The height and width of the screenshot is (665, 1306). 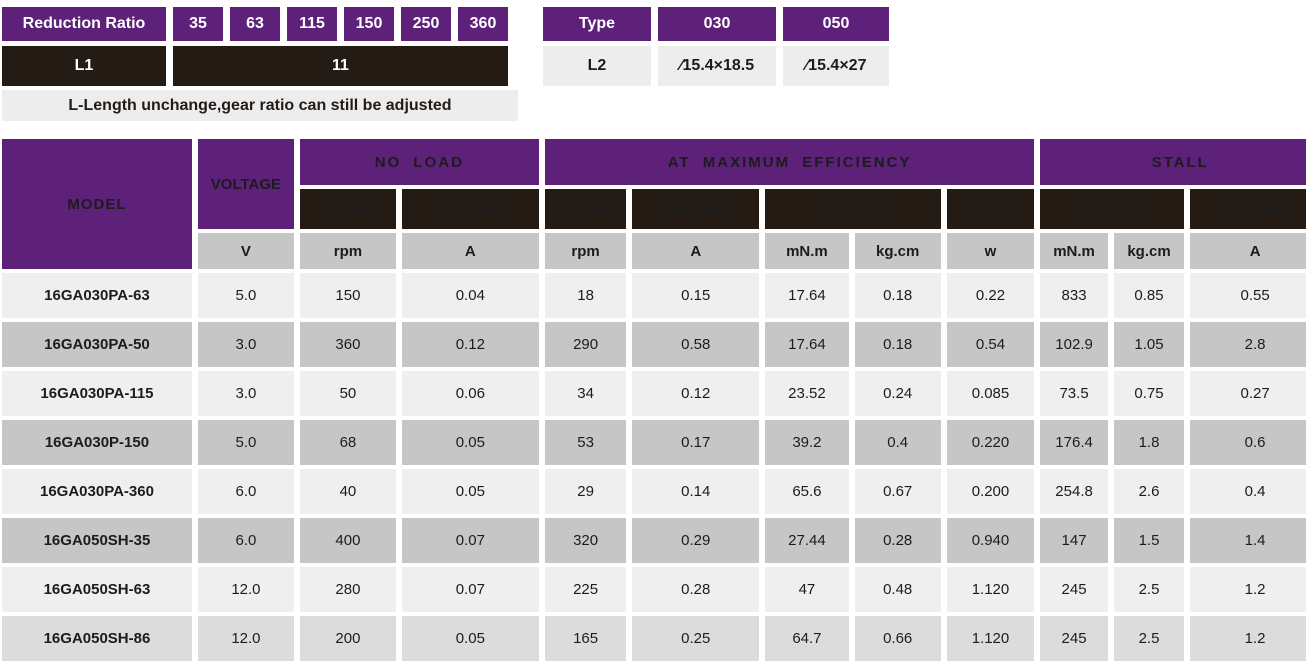 I want to click on value-cell: 0.67, so click(x=897, y=491).